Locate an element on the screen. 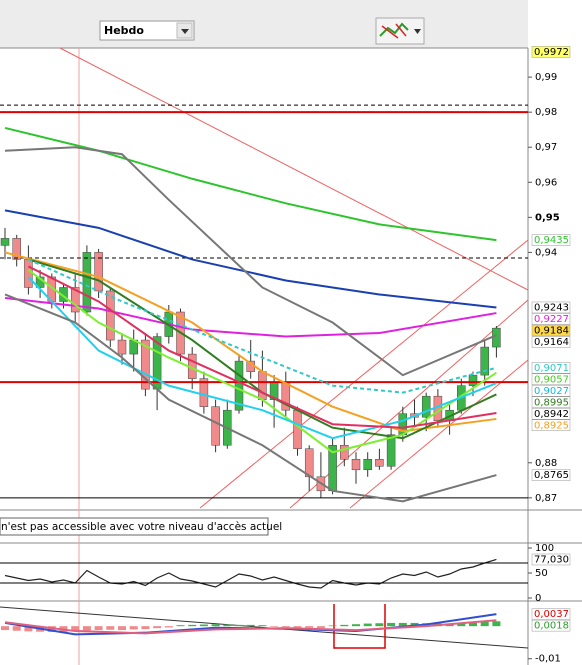  y-tick-label: 0,98 is located at coordinates (546, 112).